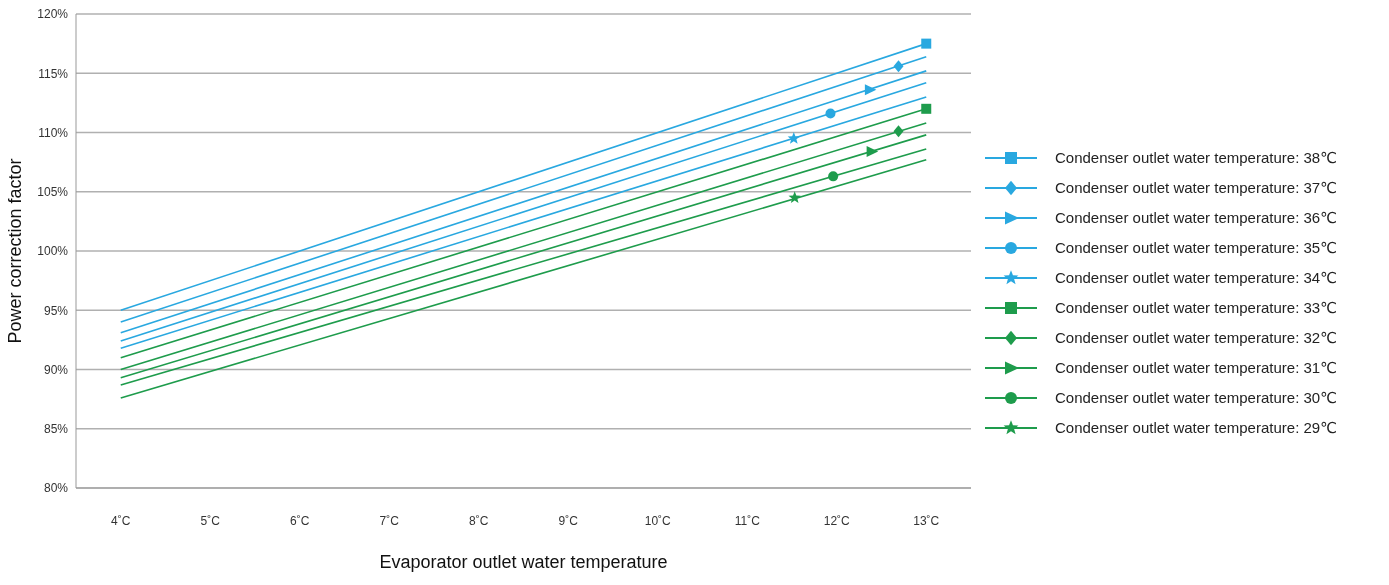 Image resolution: width=1389 pixels, height=585 pixels. Describe the element at coordinates (568, 520) in the screenshot. I see `x-tick-label: 9˚C` at that location.